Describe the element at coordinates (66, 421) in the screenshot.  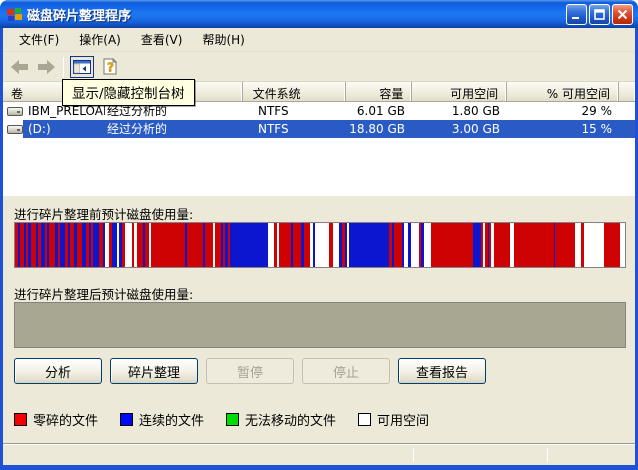
I see `legend-label: 零碎的文件` at that location.